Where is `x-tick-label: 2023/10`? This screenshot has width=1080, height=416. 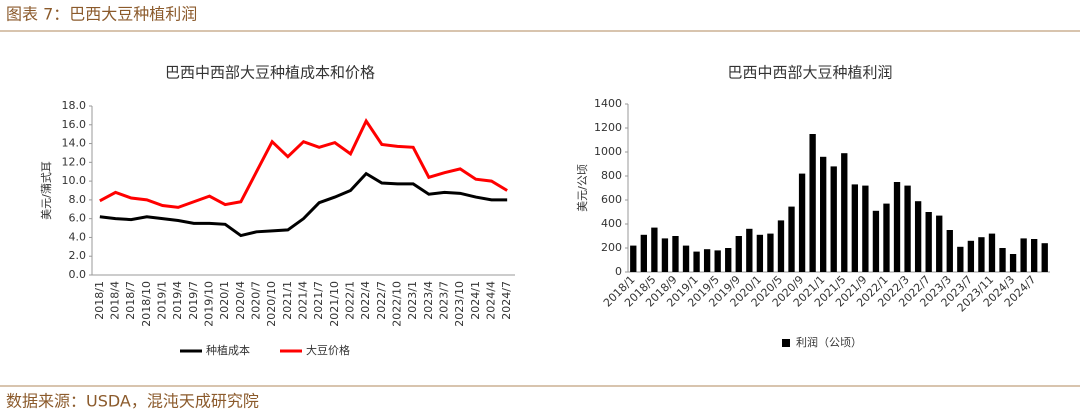
x-tick-label: 2023/10 is located at coordinates (459, 304).